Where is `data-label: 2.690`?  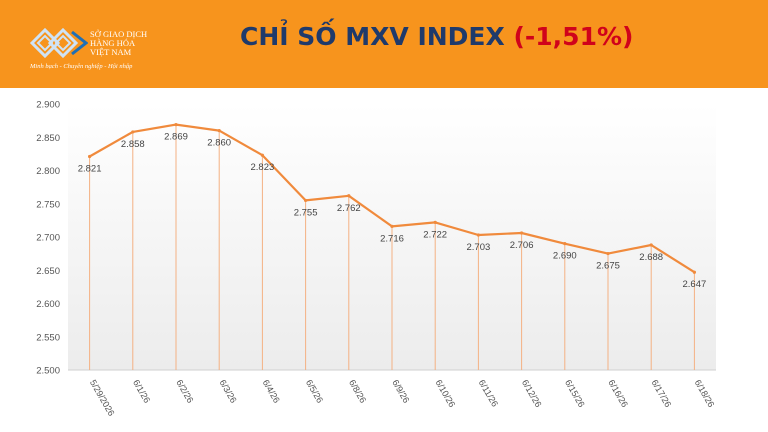 data-label: 2.690 is located at coordinates (565, 256).